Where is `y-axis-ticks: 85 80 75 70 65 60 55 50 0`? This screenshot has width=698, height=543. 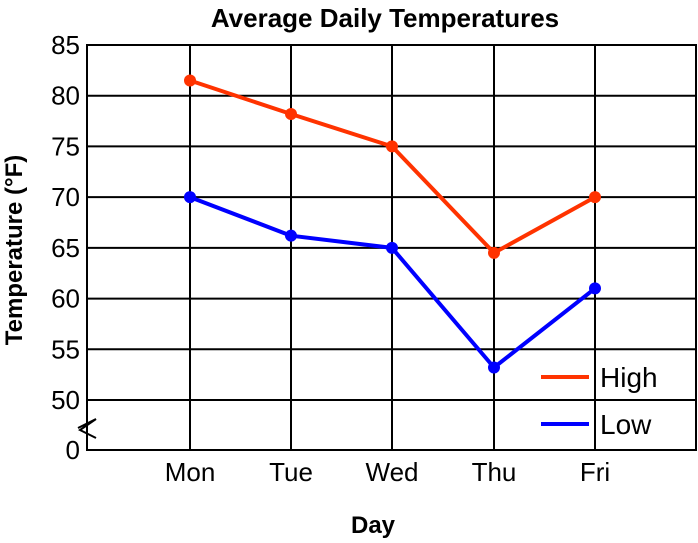
y-axis-ticks: 85 80 75 70 65 60 55 50 0 is located at coordinates (65, 247).